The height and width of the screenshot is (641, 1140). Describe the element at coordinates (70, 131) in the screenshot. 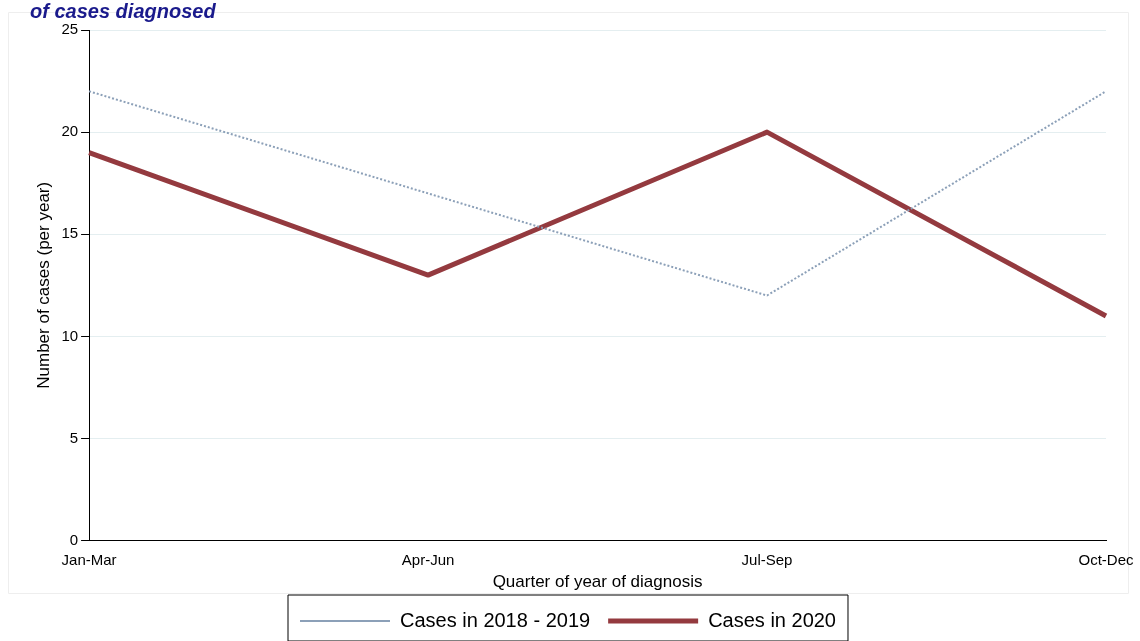

I see `y-tick-label: 20` at that location.